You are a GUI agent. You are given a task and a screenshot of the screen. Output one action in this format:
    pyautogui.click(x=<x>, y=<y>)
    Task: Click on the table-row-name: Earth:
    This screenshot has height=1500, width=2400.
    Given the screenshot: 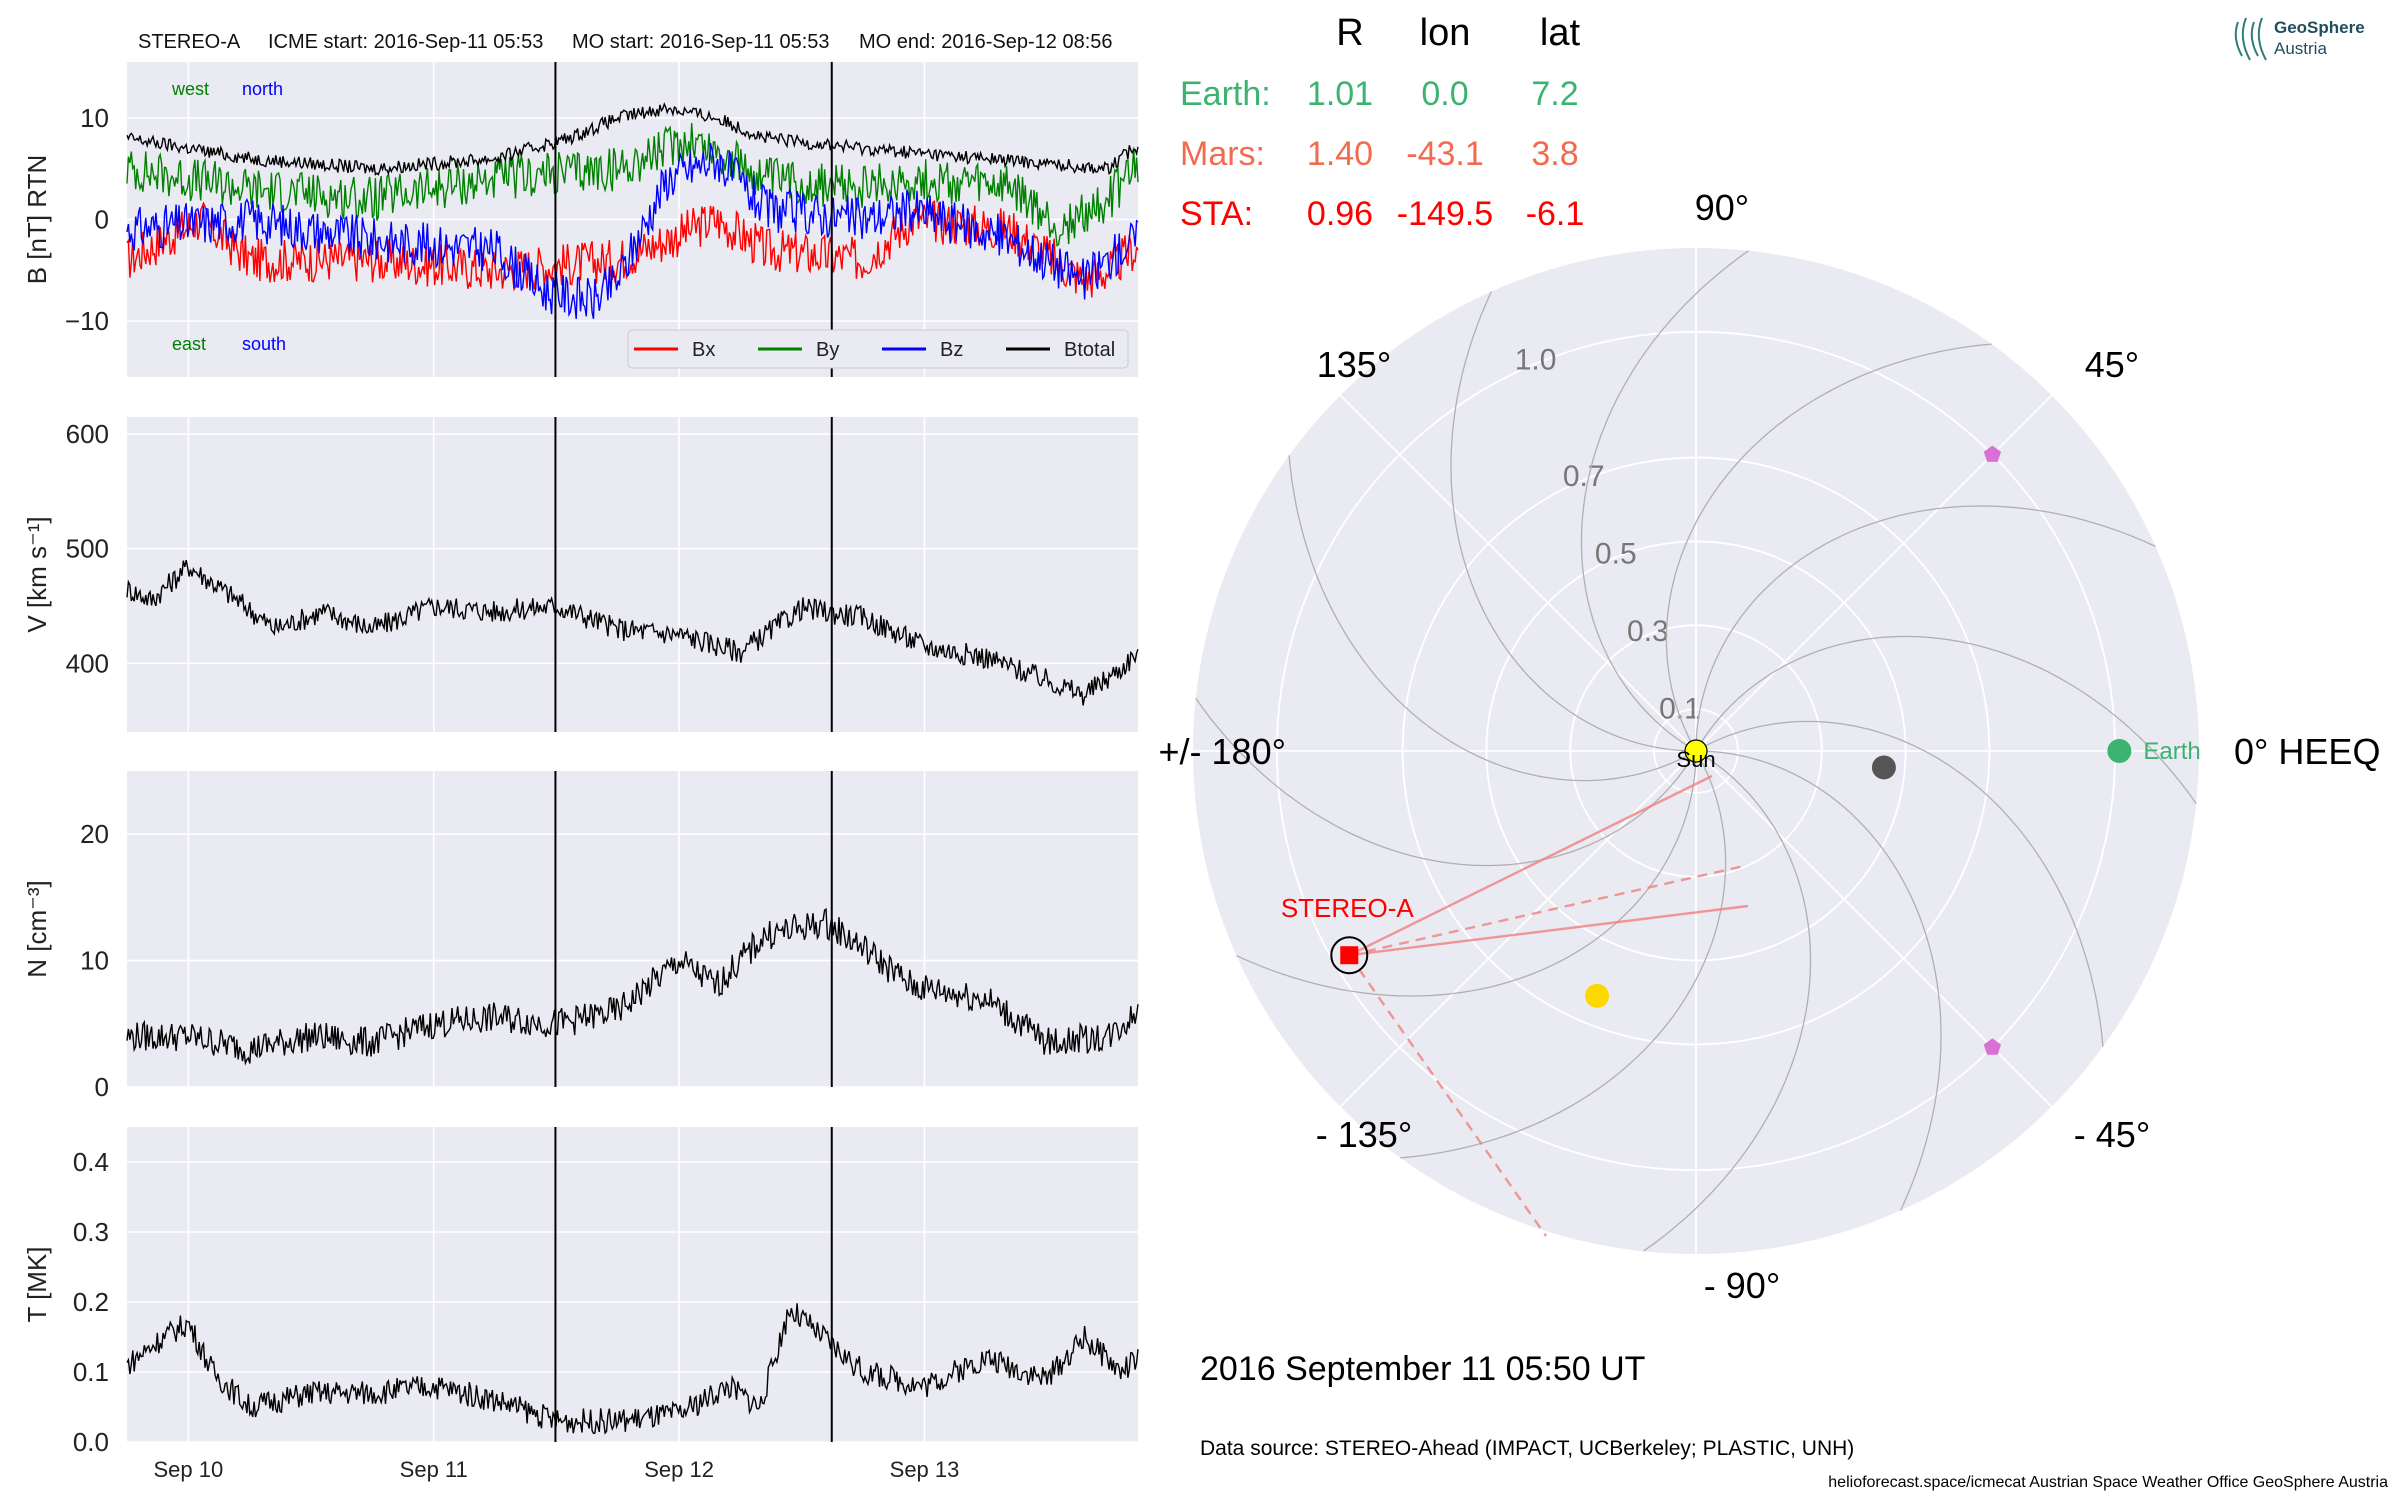 What is the action you would take?
    pyautogui.click(x=1225, y=94)
    